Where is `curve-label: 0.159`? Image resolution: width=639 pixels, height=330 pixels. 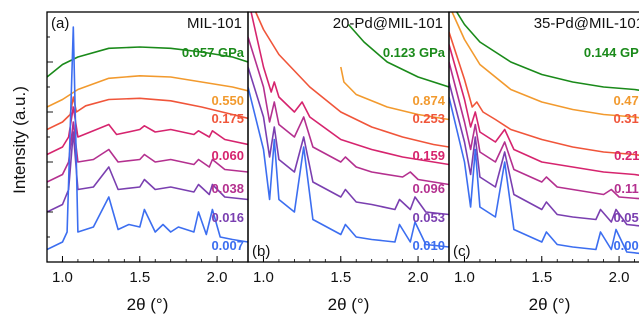
curve-label: 0.159 is located at coordinates (428, 155).